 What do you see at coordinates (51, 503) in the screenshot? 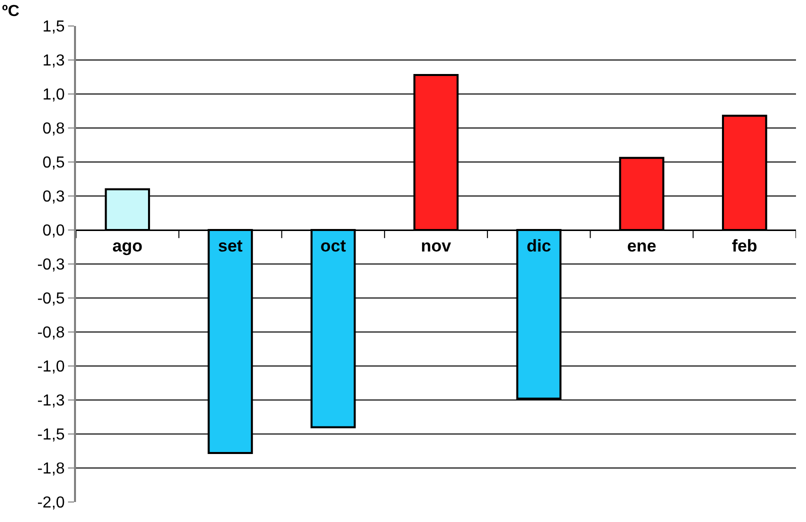
I see `y-tick-label: -2,0` at bounding box center [51, 503].